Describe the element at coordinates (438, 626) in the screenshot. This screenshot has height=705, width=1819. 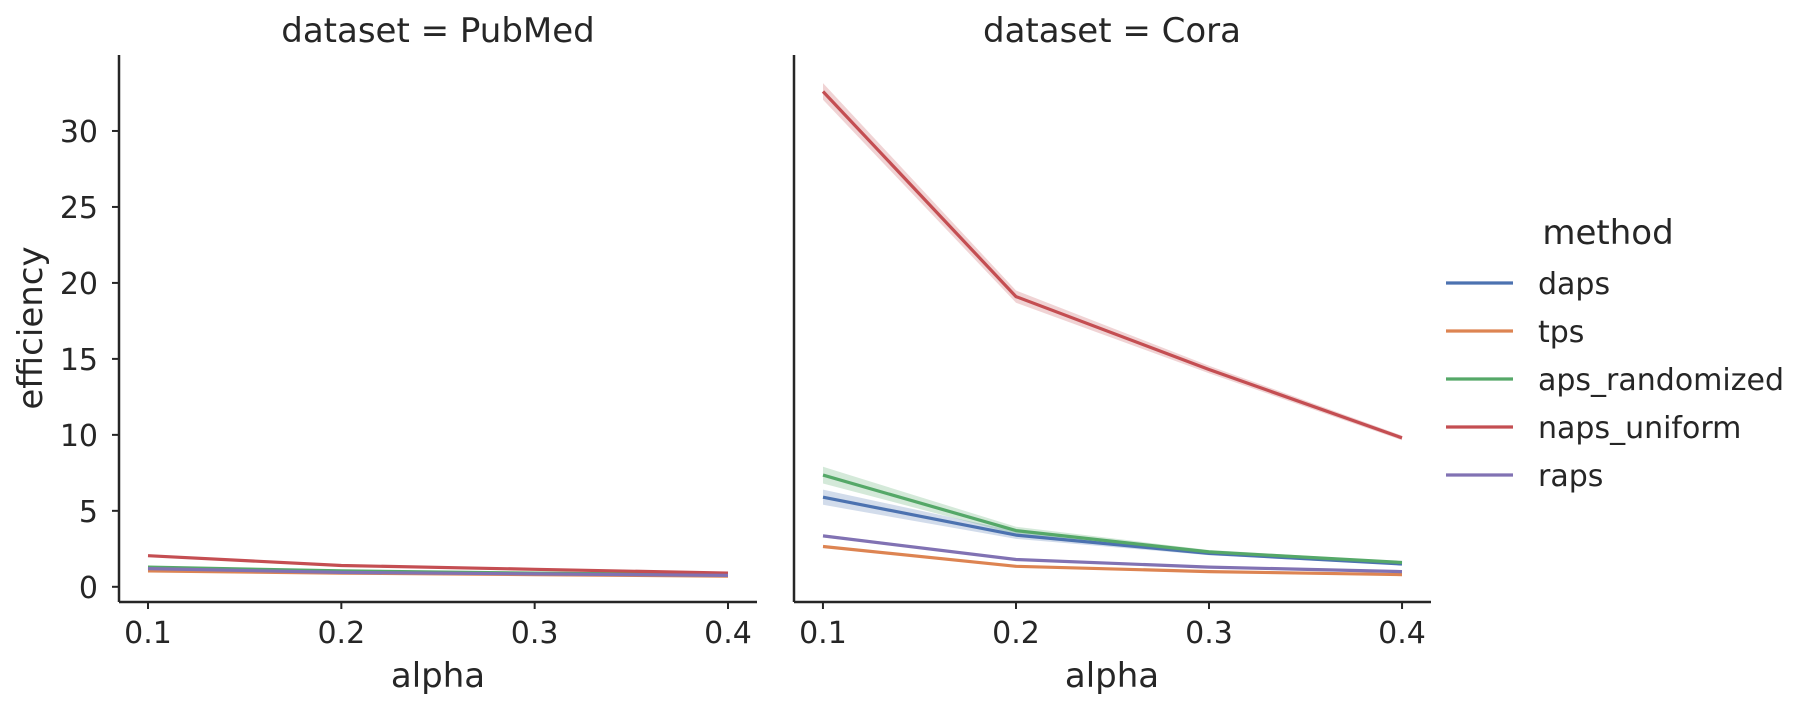
I see `x-ticks-pubmed: 0.1 0.2 0.3 0.4` at that location.